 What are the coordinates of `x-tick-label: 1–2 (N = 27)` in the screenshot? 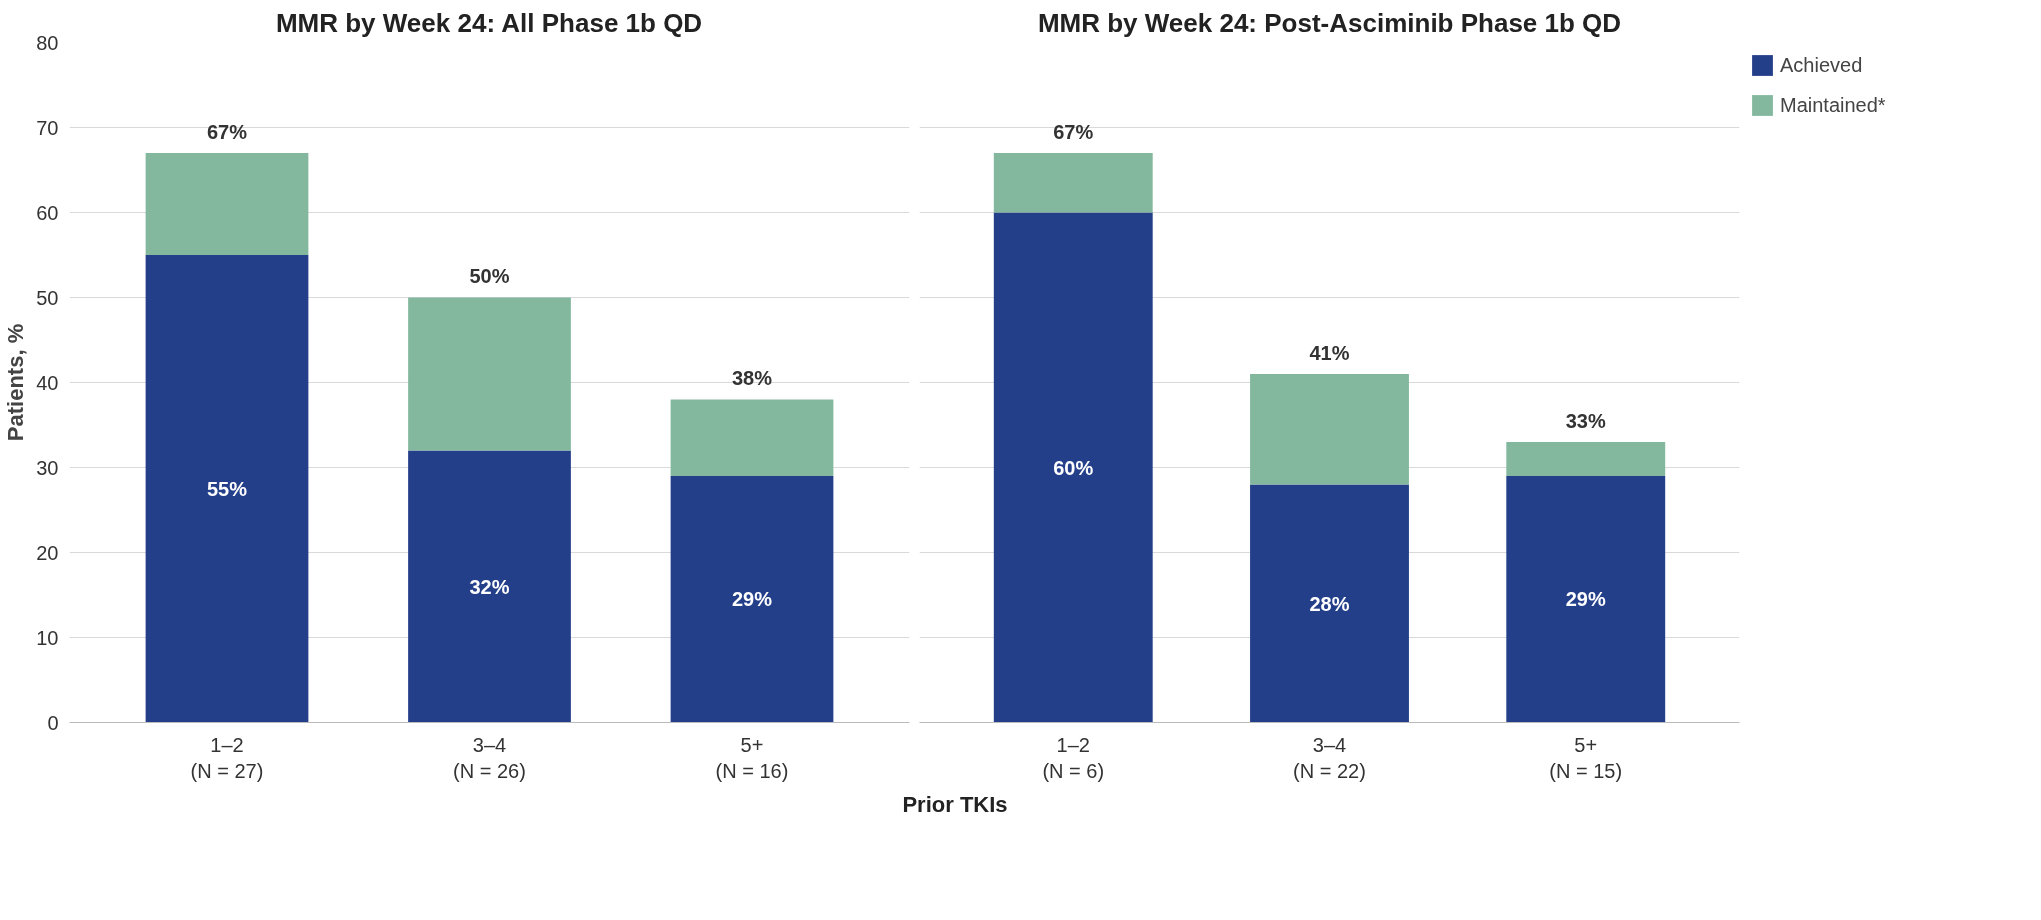 It's located at (227, 757).